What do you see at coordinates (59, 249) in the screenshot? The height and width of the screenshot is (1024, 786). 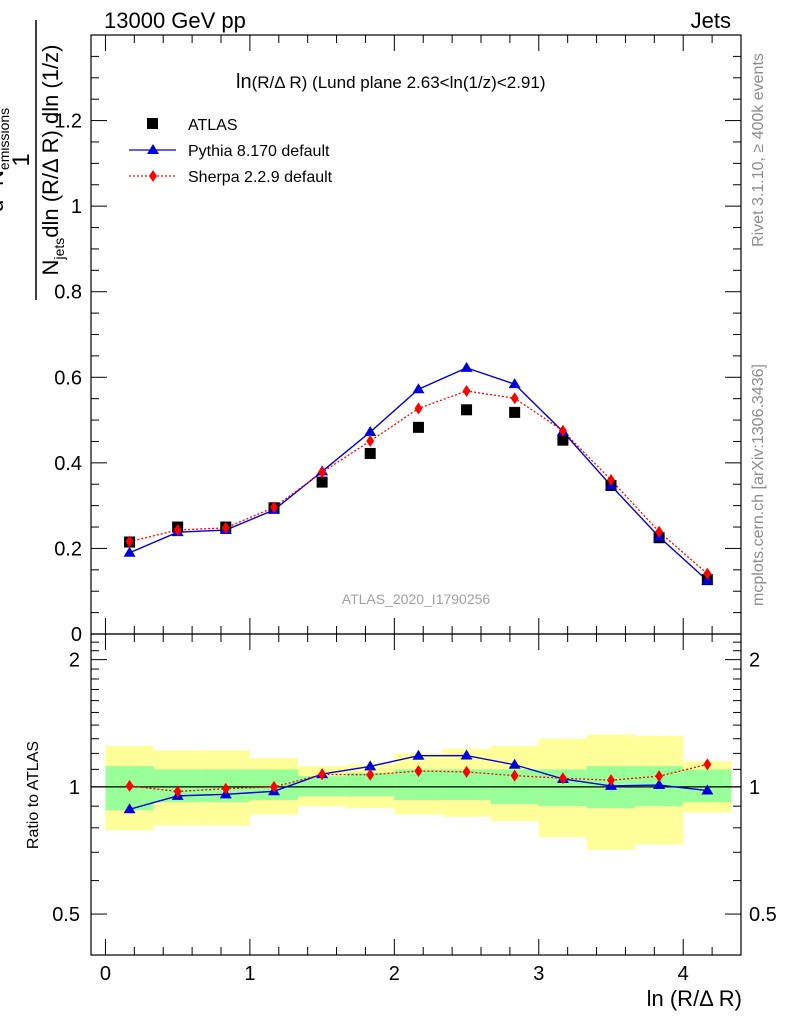 I see `y-label-jets: jets` at bounding box center [59, 249].